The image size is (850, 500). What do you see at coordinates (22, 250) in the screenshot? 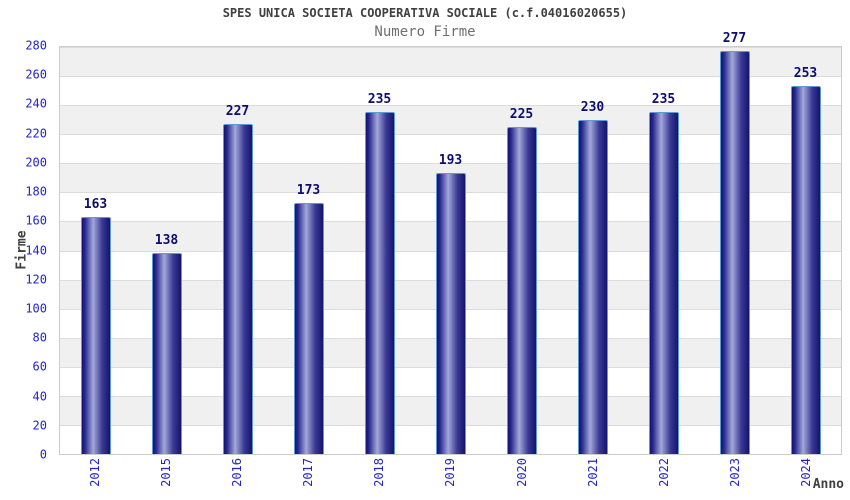
I see `y-axis-title: Firme` at bounding box center [22, 250].